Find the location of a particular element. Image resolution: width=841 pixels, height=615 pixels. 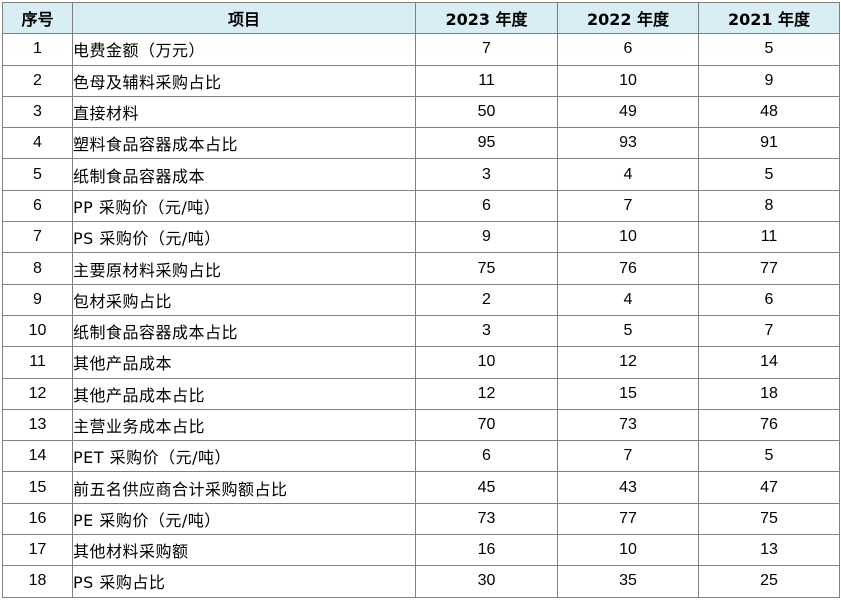

table-row: 14 PET 采购价（元/吨） 6 7 5 is located at coordinates (421, 456).